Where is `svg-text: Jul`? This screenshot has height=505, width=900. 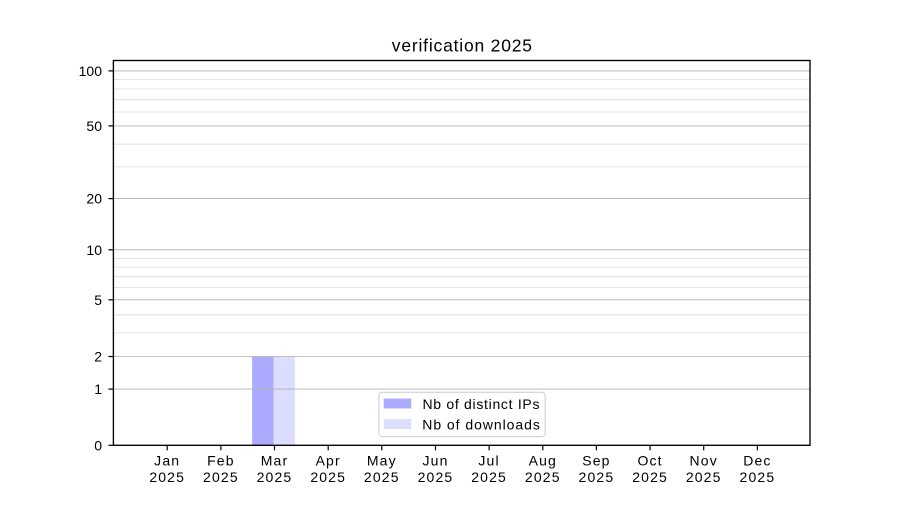 svg-text: Jul is located at coordinates (488, 461).